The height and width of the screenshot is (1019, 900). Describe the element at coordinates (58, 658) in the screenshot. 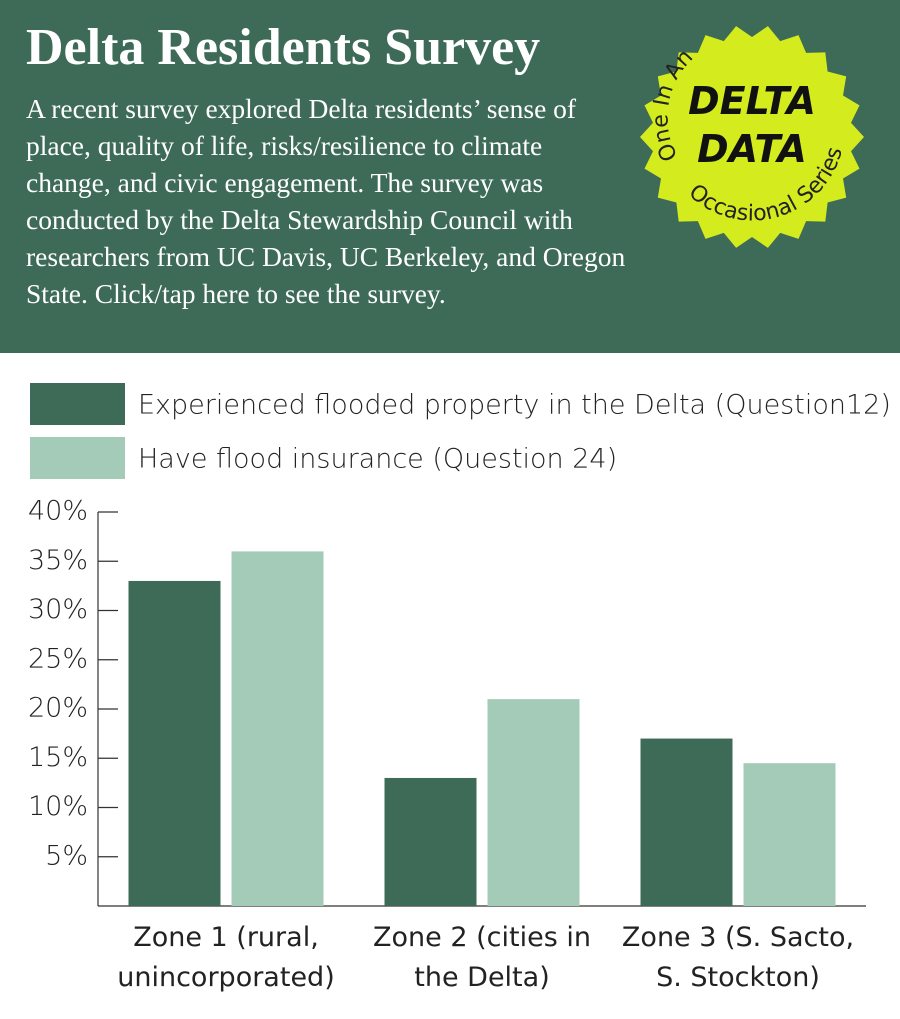

I see `y-tick-label: 25%` at that location.